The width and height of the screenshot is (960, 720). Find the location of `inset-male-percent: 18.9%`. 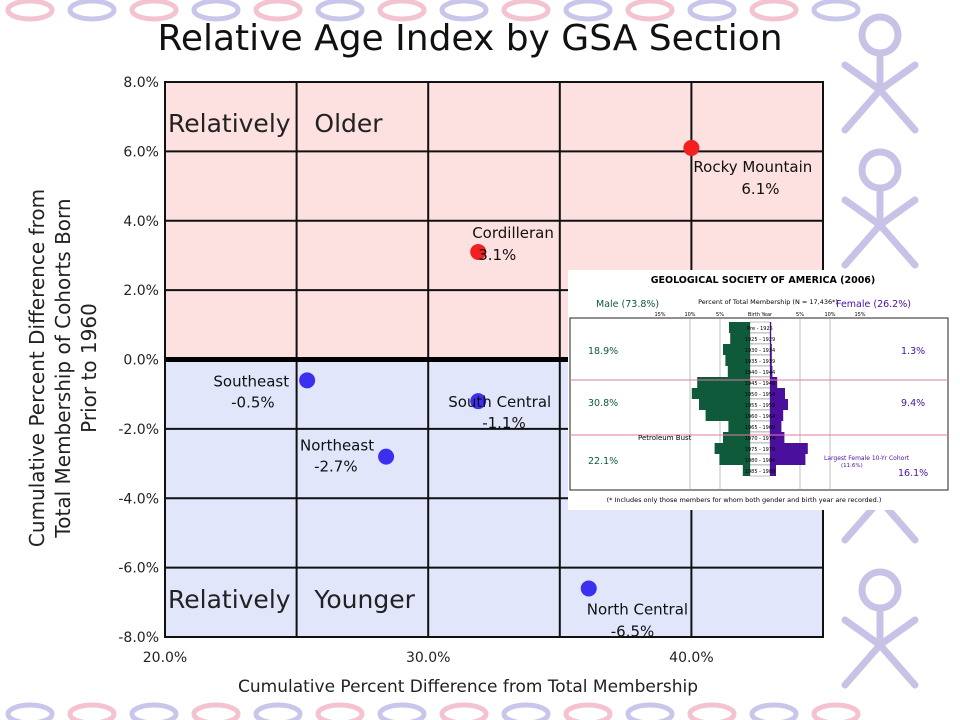

inset-male-percent: 18.9% is located at coordinates (603, 351).